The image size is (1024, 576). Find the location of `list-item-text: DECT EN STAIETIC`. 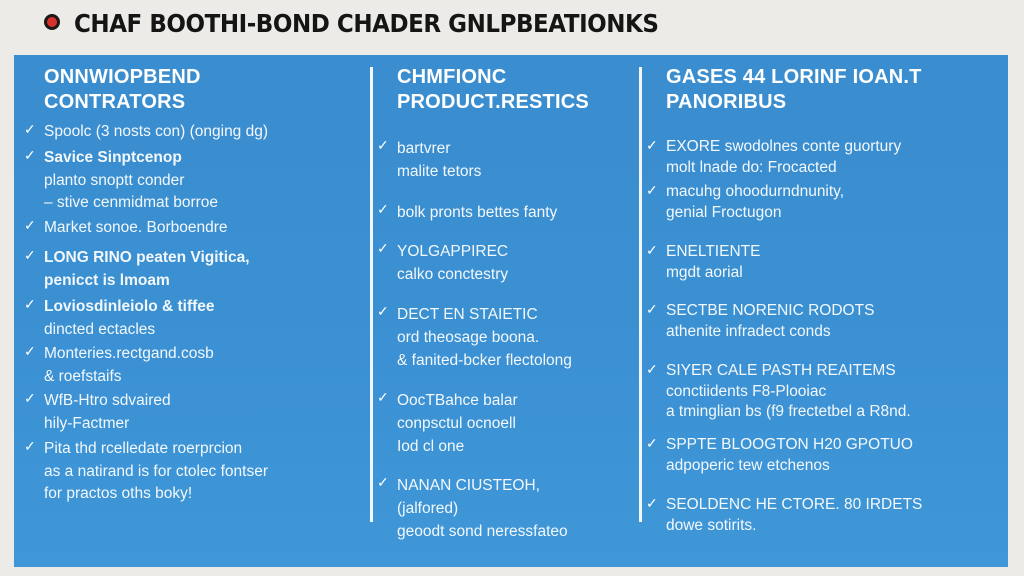

list-item-text: DECT EN STAIETIC is located at coordinates (467, 314).